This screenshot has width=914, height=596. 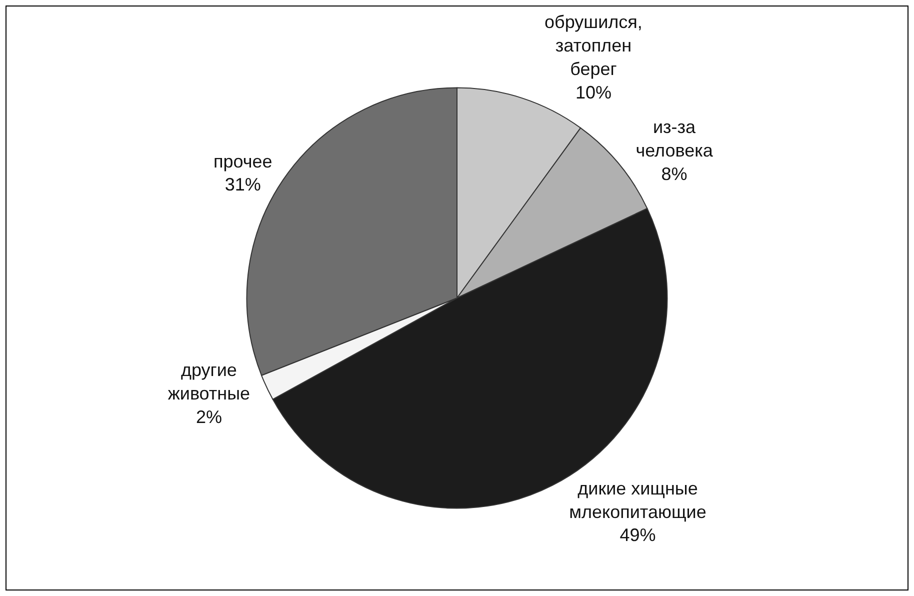 I want to click on slice-label: другие животные, so click(x=209, y=382).